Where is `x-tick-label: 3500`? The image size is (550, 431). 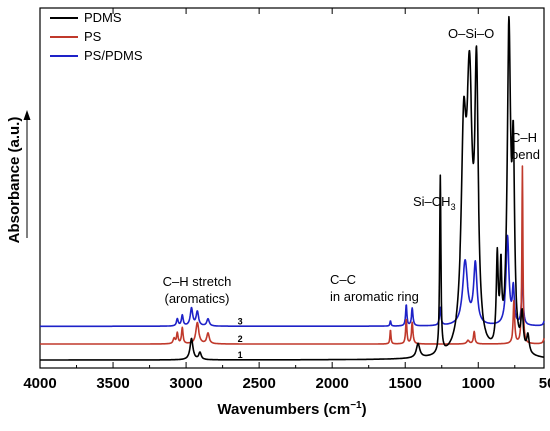 x-tick-label: 3500 is located at coordinates (112, 383).